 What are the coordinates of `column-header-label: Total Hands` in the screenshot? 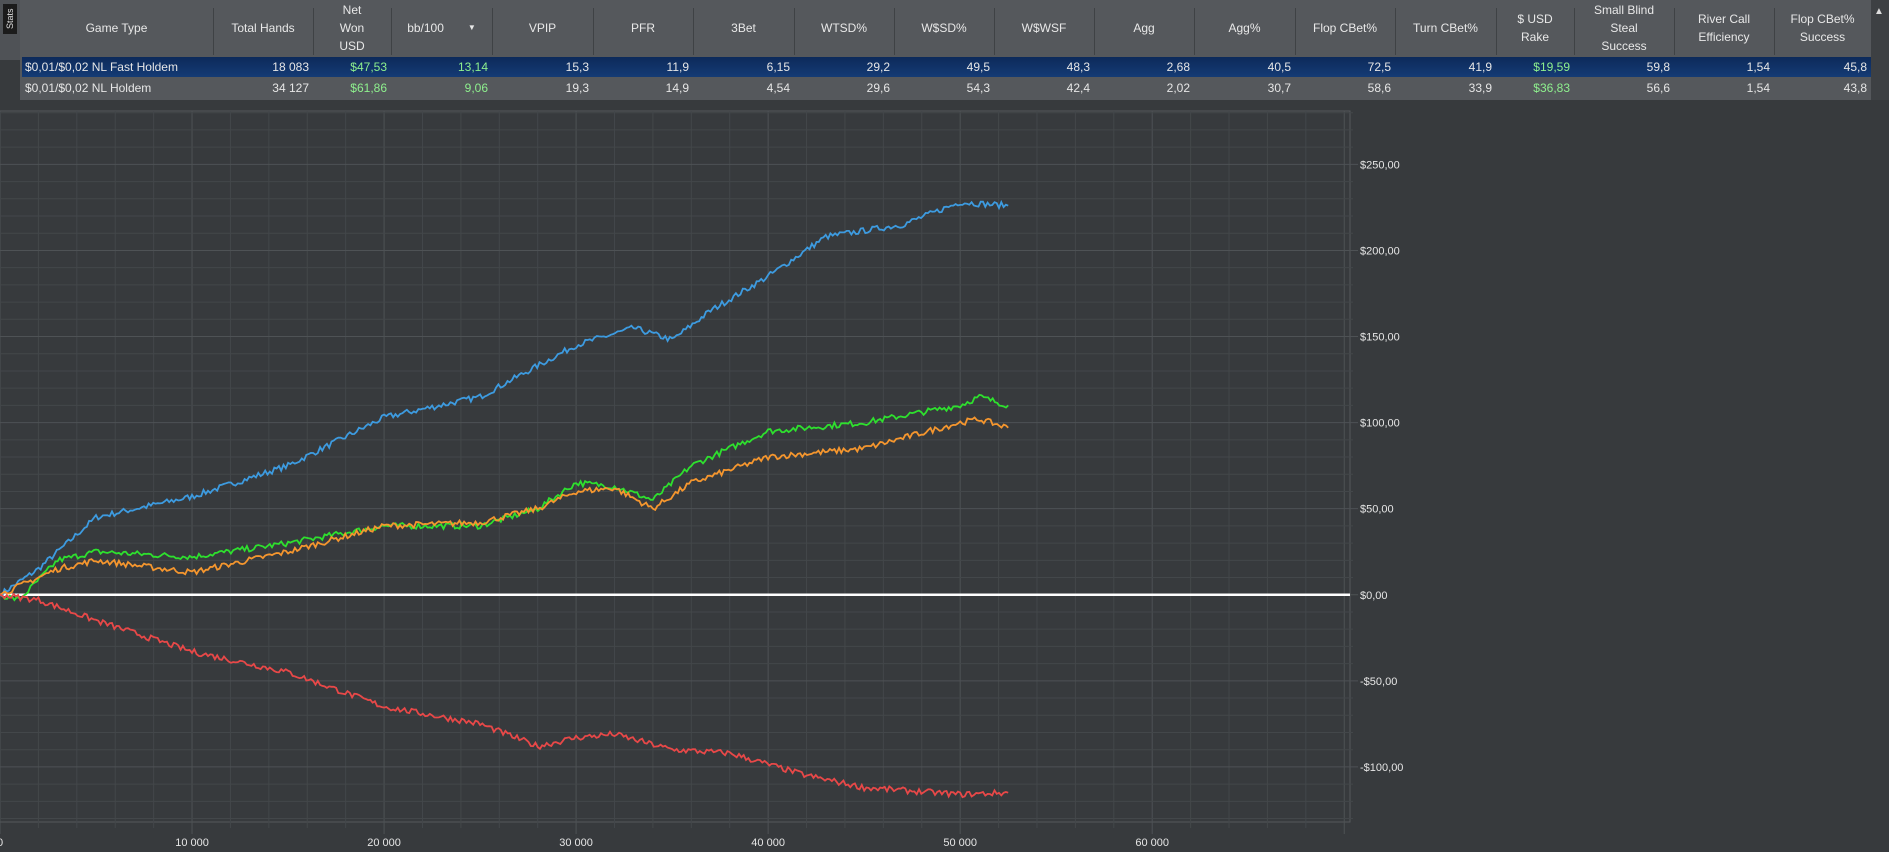 It's located at (263, 27).